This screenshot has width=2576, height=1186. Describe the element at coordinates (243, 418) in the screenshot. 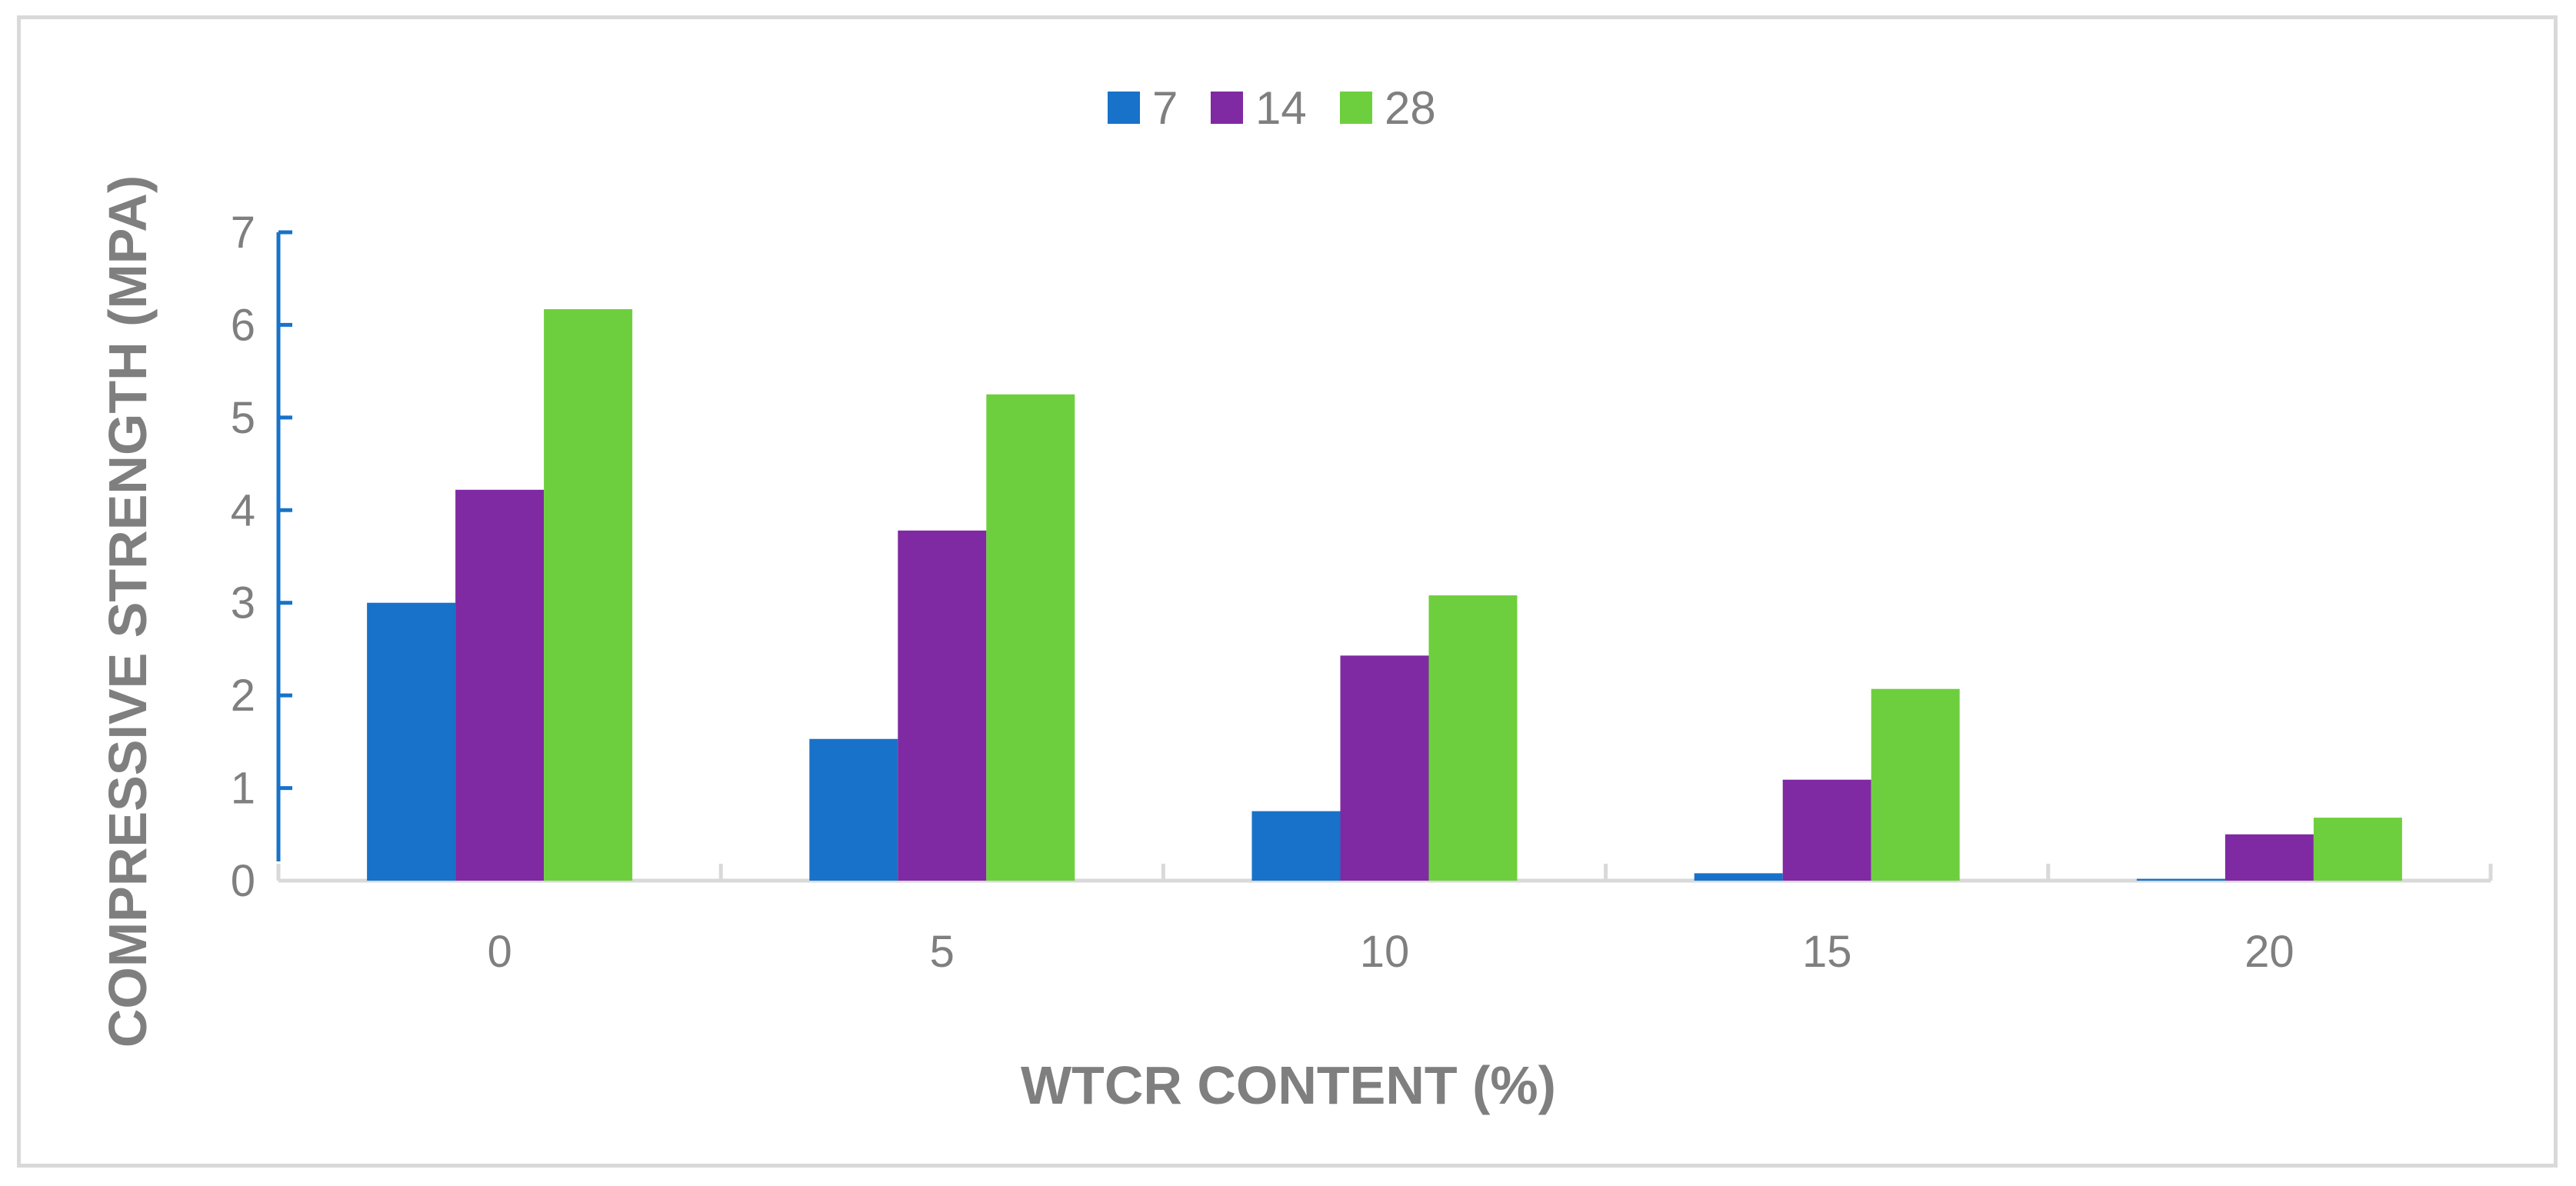

I see `y-tick-label: 5` at that location.